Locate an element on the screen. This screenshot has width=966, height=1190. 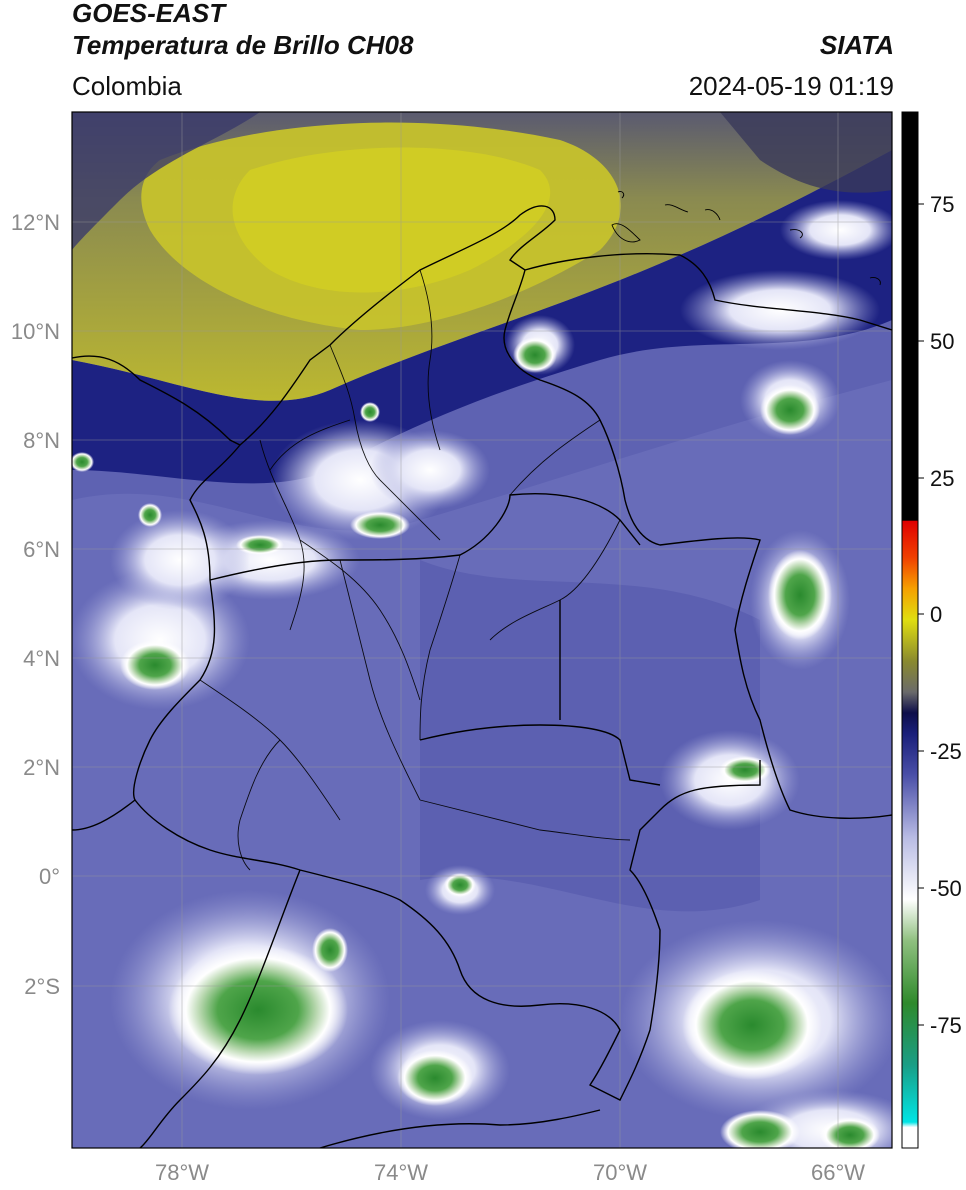
product-subtitle: Temperatura de Brillo CH08 is located at coordinates (243, 45).